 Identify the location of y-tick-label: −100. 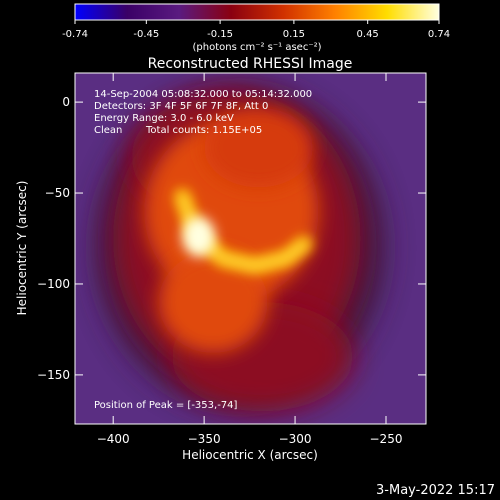
(53, 284).